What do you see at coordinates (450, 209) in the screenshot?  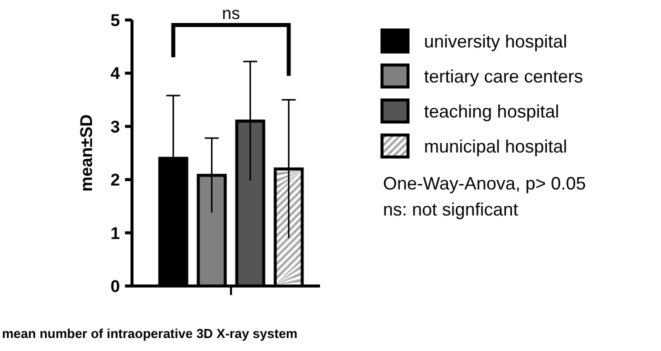 I see `text: ns: not signficant` at bounding box center [450, 209].